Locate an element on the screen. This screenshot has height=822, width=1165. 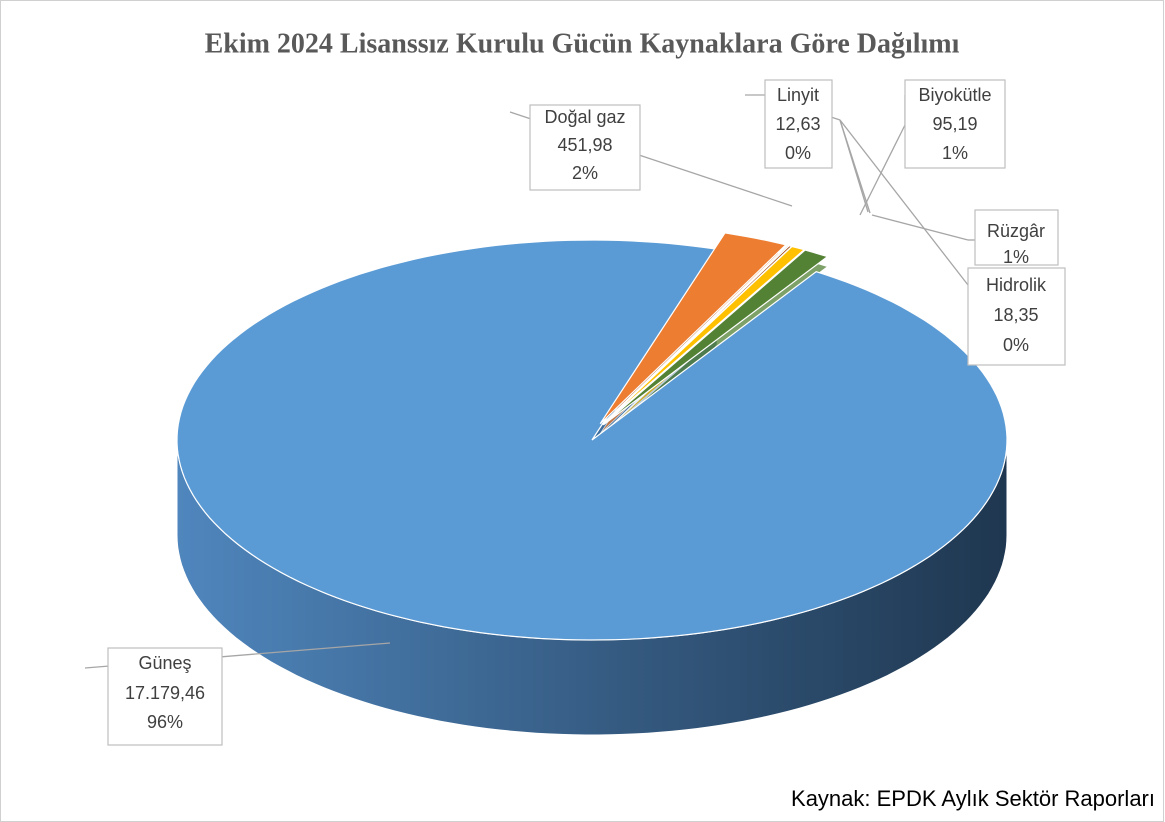
category-label: Rüzgâr is located at coordinates (1016, 231).